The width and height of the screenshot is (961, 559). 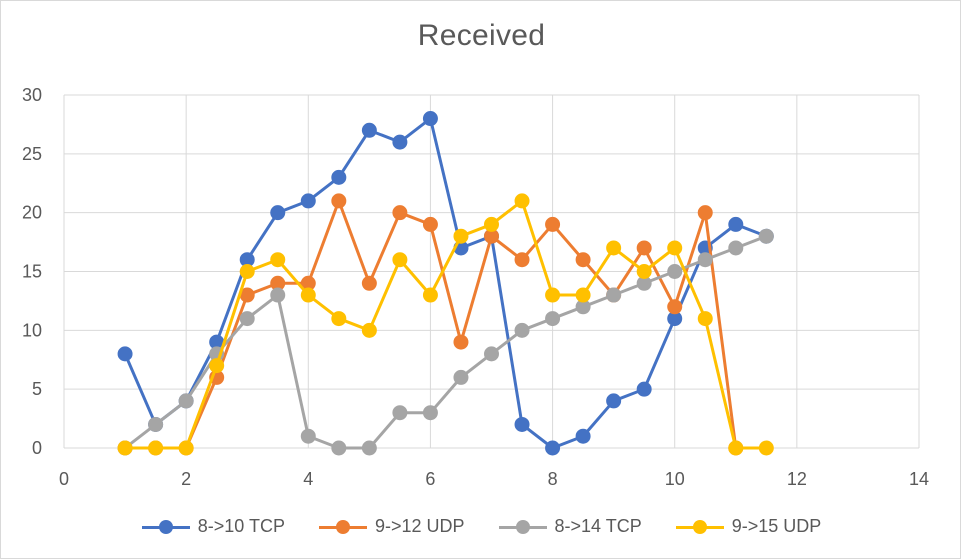 I want to click on legend-label: 8->14 TCP, so click(x=598, y=526).